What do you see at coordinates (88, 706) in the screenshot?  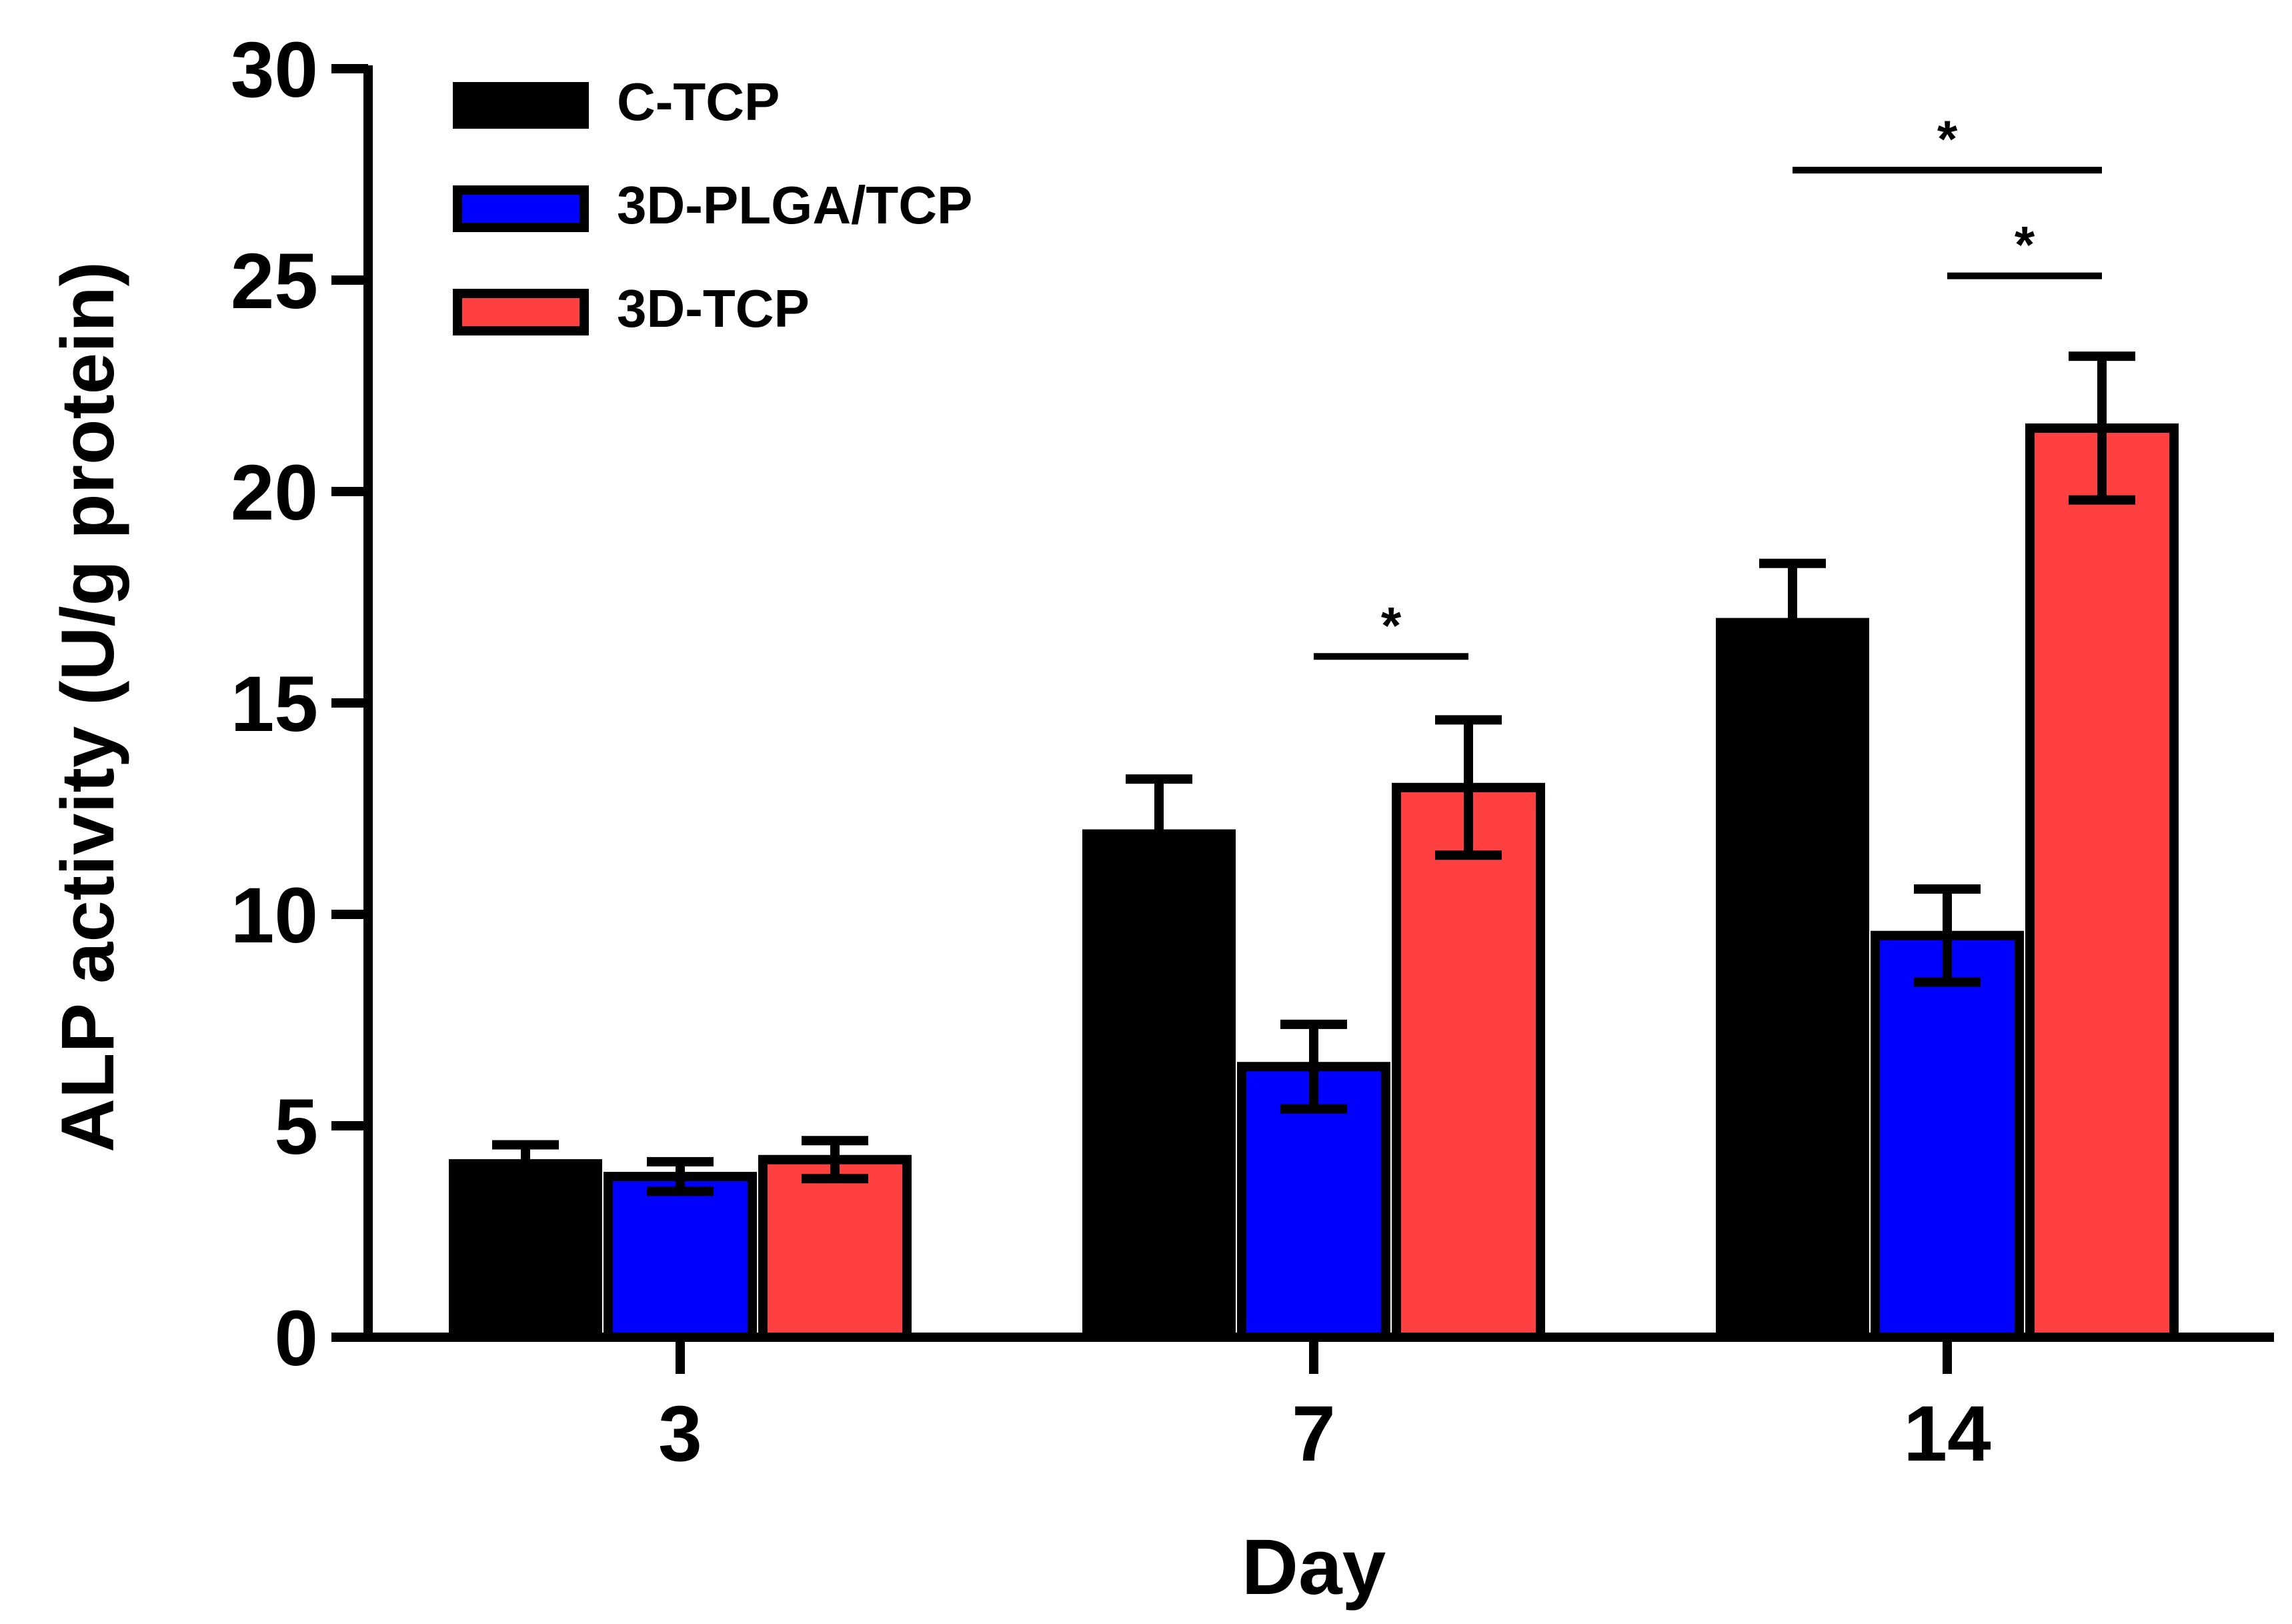 I see `y-axis-label: ALP activity (U/g protein)` at bounding box center [88, 706].